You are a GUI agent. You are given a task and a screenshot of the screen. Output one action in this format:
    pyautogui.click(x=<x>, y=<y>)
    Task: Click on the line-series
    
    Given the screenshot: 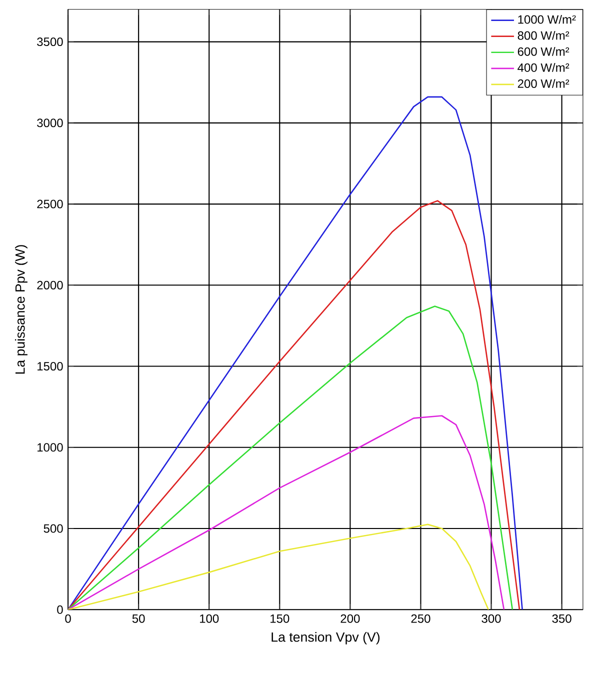 What is the action you would take?
    pyautogui.click(x=278, y=567)
    